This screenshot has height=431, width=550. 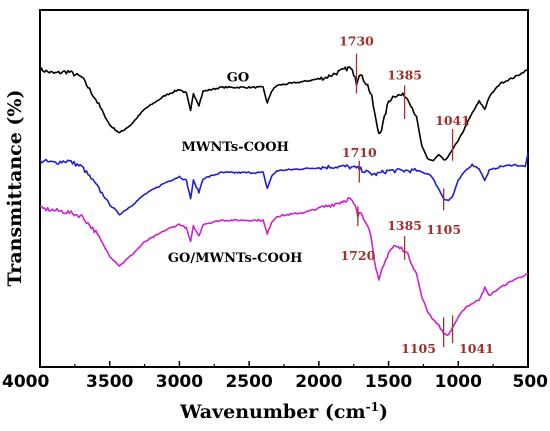 What do you see at coordinates (383, 412) in the screenshot?
I see `x-axis-title-close: )` at bounding box center [383, 412].